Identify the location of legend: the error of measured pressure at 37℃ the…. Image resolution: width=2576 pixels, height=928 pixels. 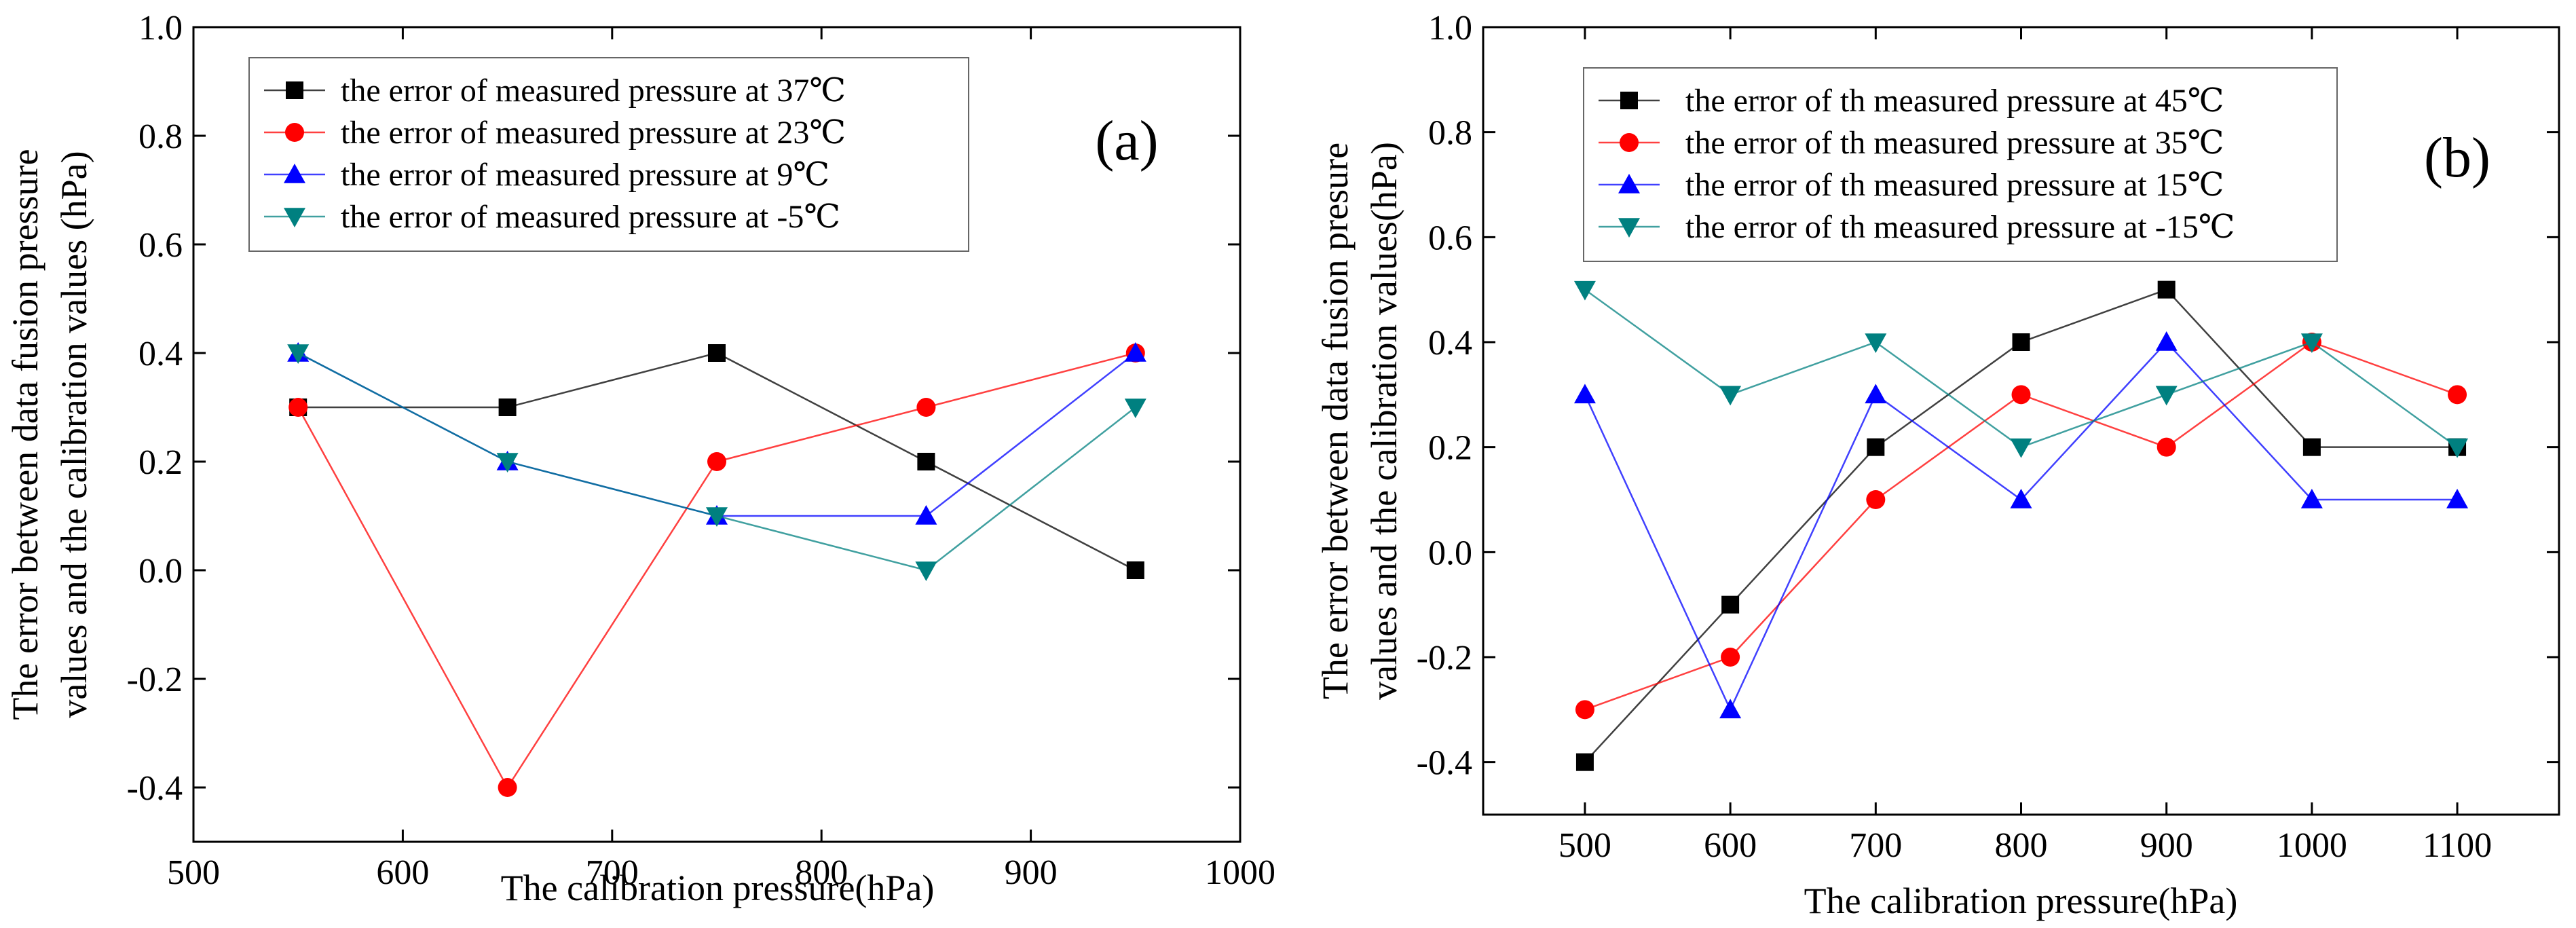
(609, 154).